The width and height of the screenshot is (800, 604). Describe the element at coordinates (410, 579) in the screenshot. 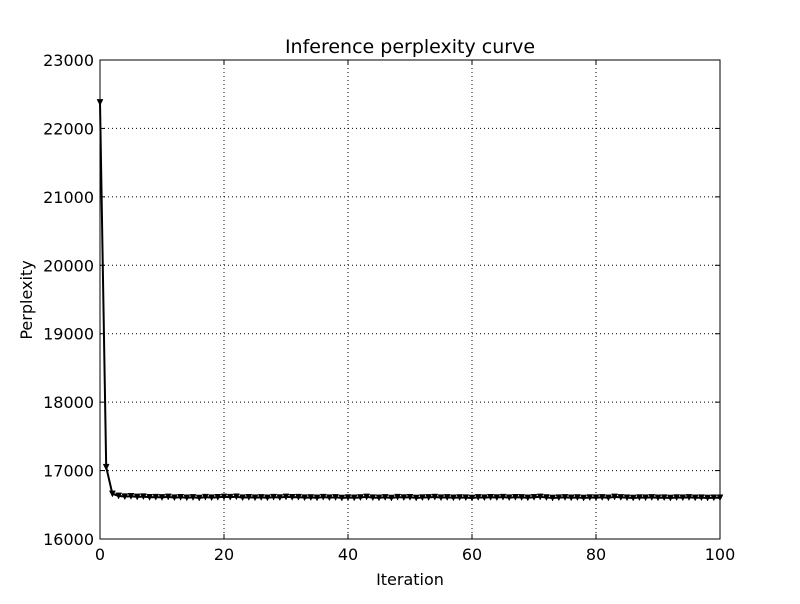

I see `x-axis-label: Iteration` at that location.